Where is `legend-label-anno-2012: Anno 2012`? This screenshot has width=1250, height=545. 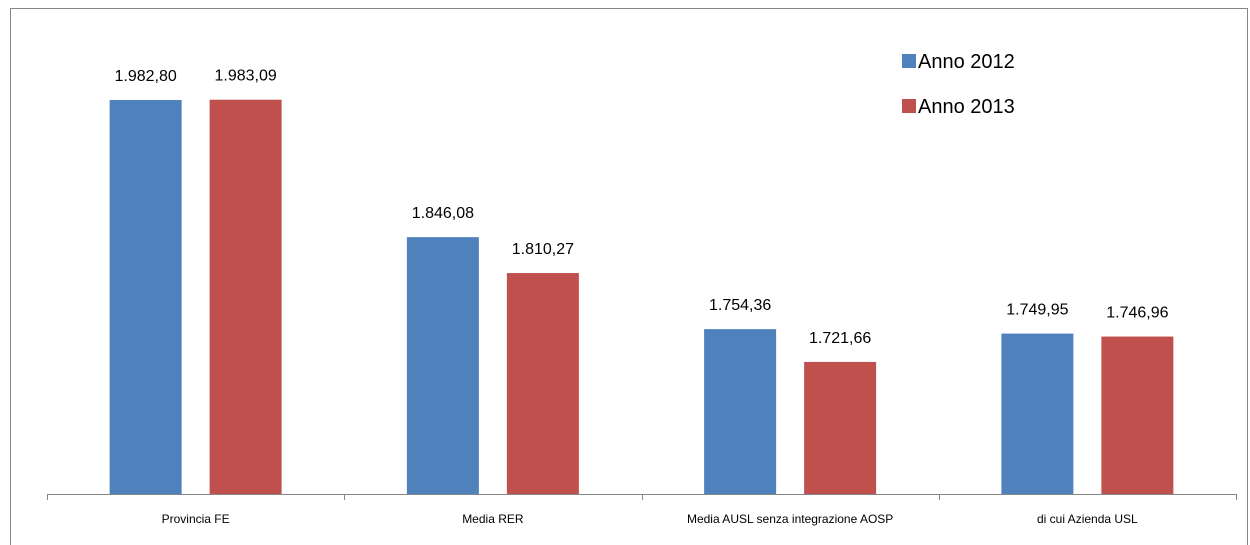 legend-label-anno-2012: Anno 2012 is located at coordinates (966, 62).